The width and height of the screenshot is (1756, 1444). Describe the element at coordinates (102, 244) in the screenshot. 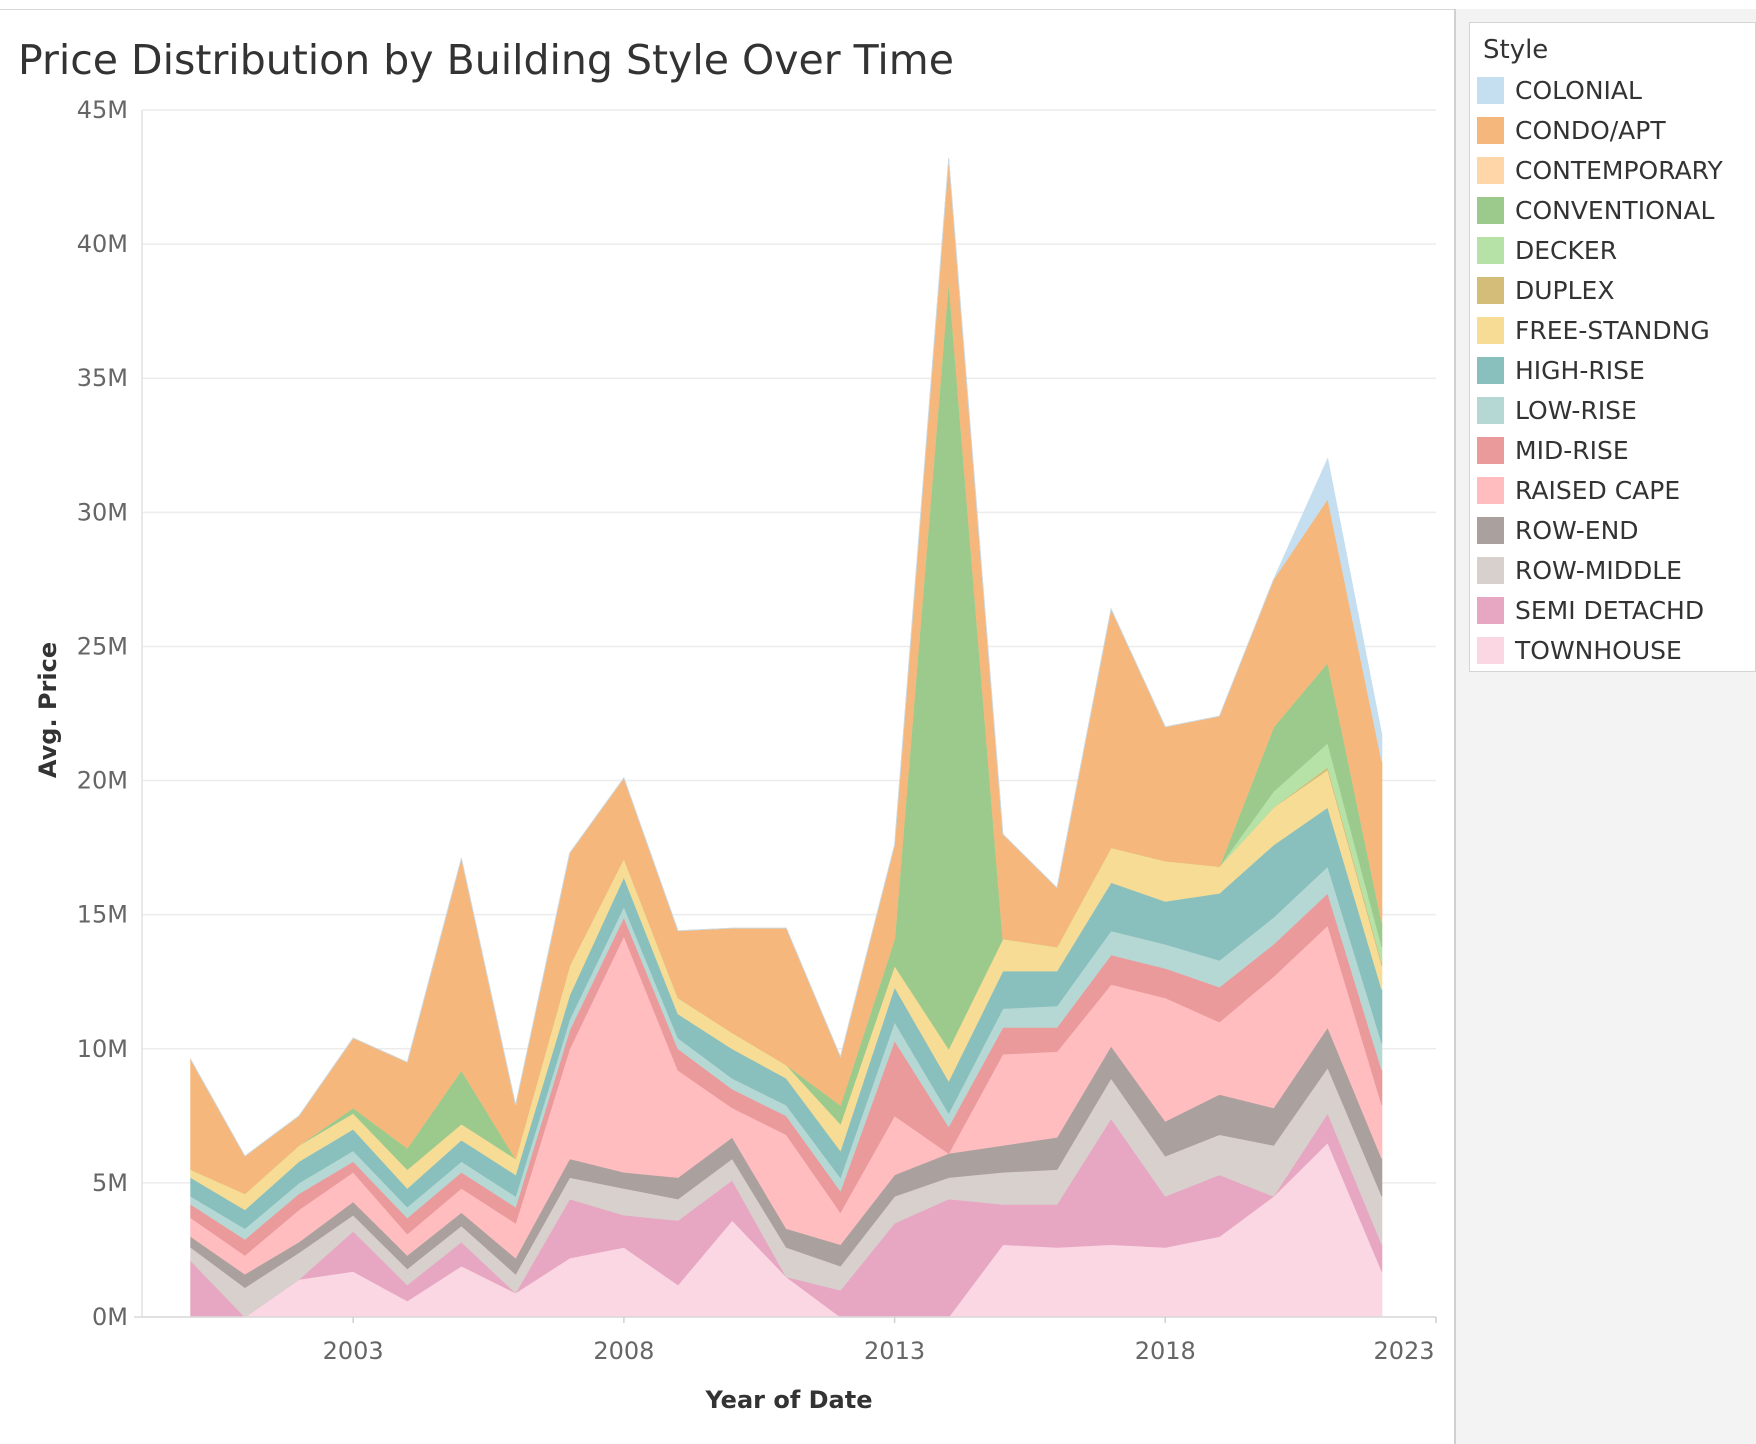

I see `y-tick-label: 40M` at that location.